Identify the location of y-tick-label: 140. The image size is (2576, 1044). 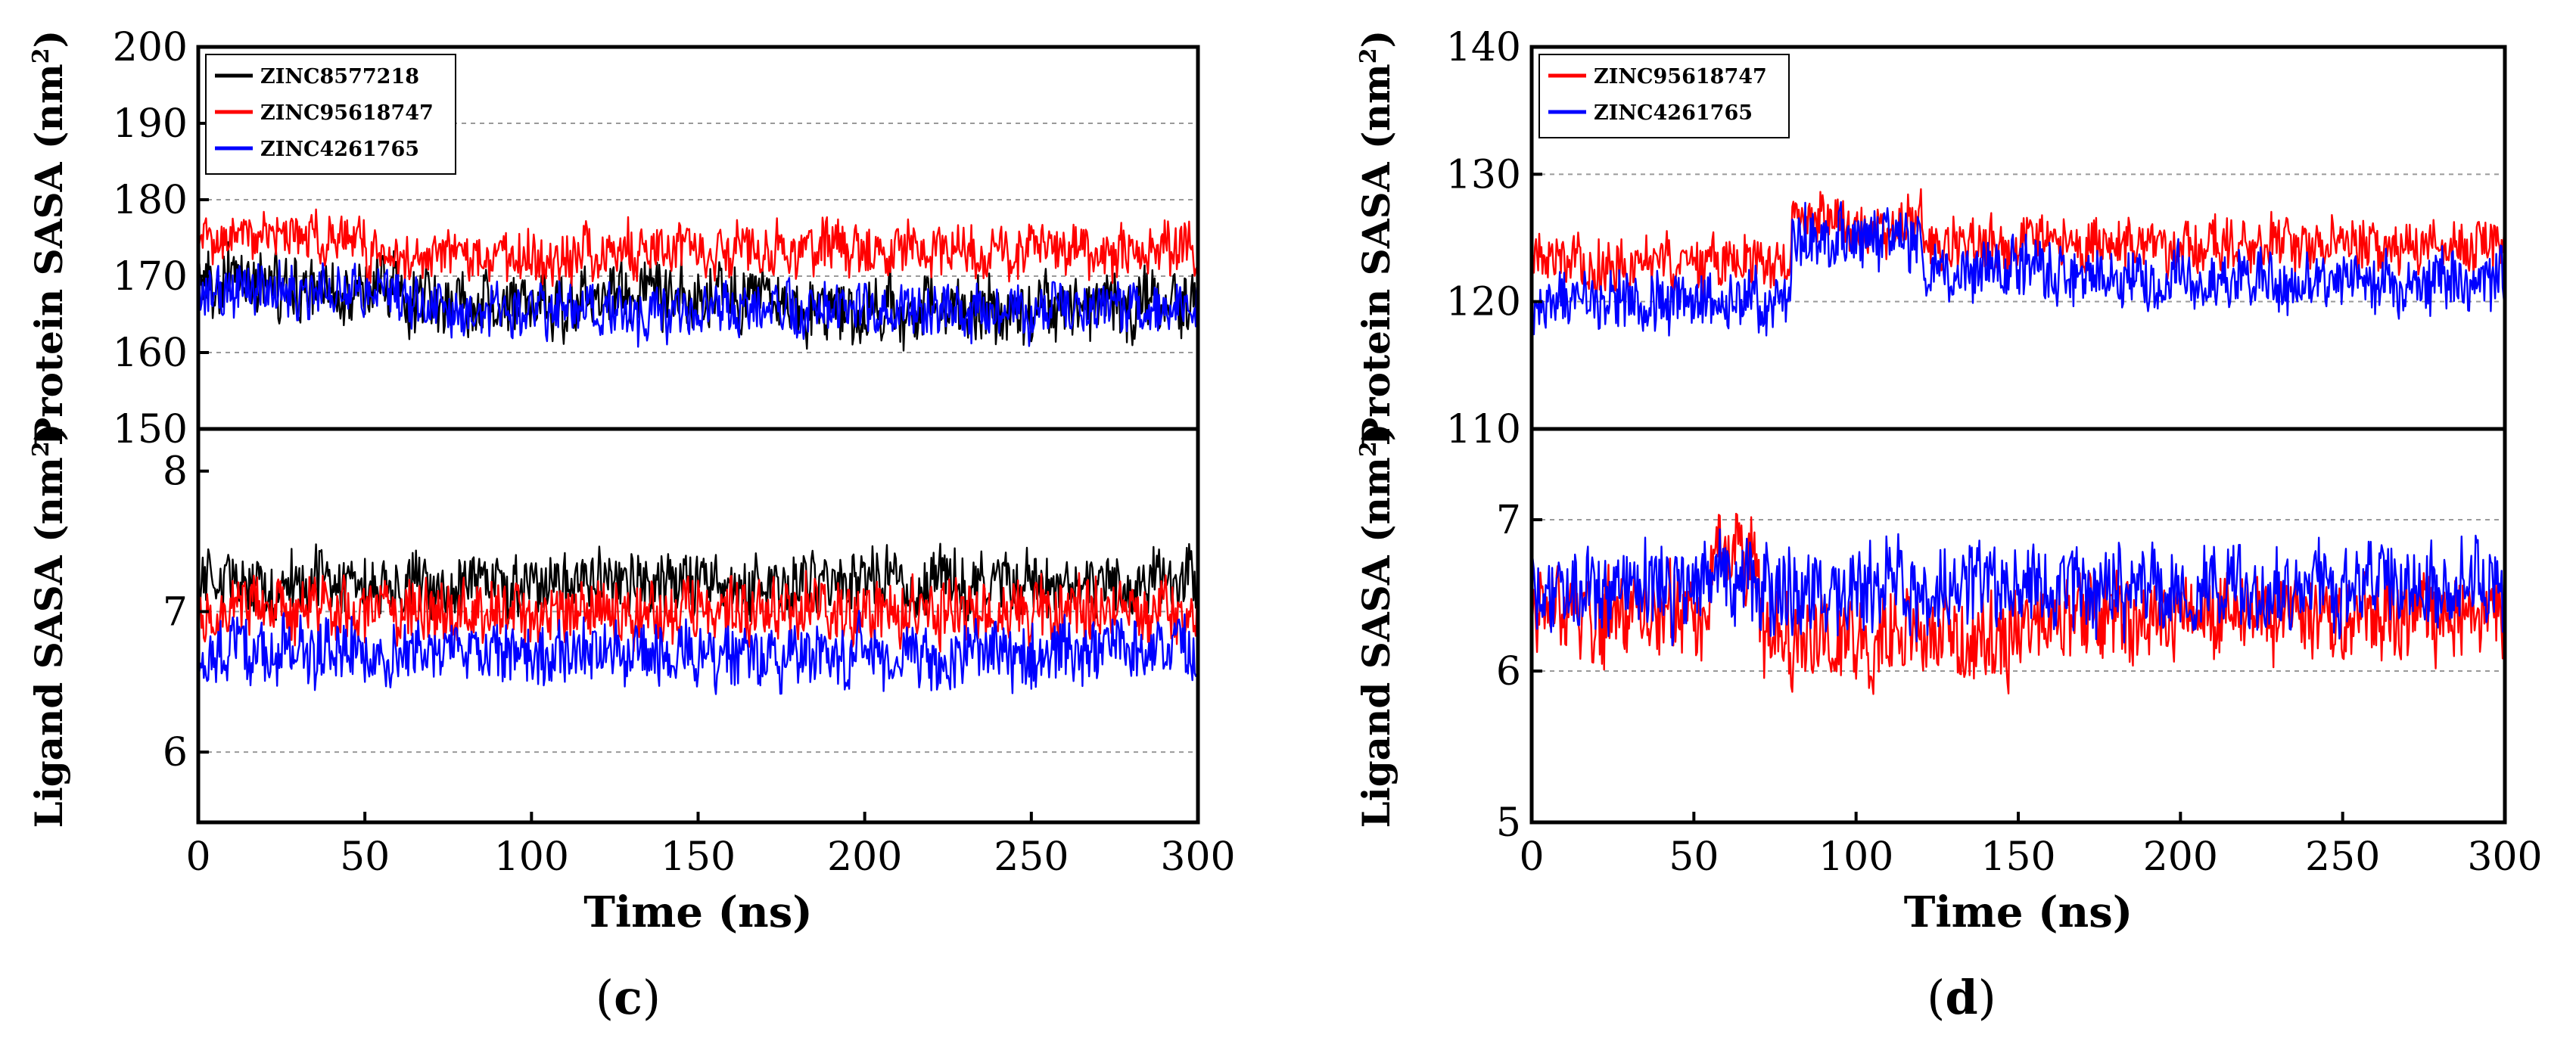
(1484, 47).